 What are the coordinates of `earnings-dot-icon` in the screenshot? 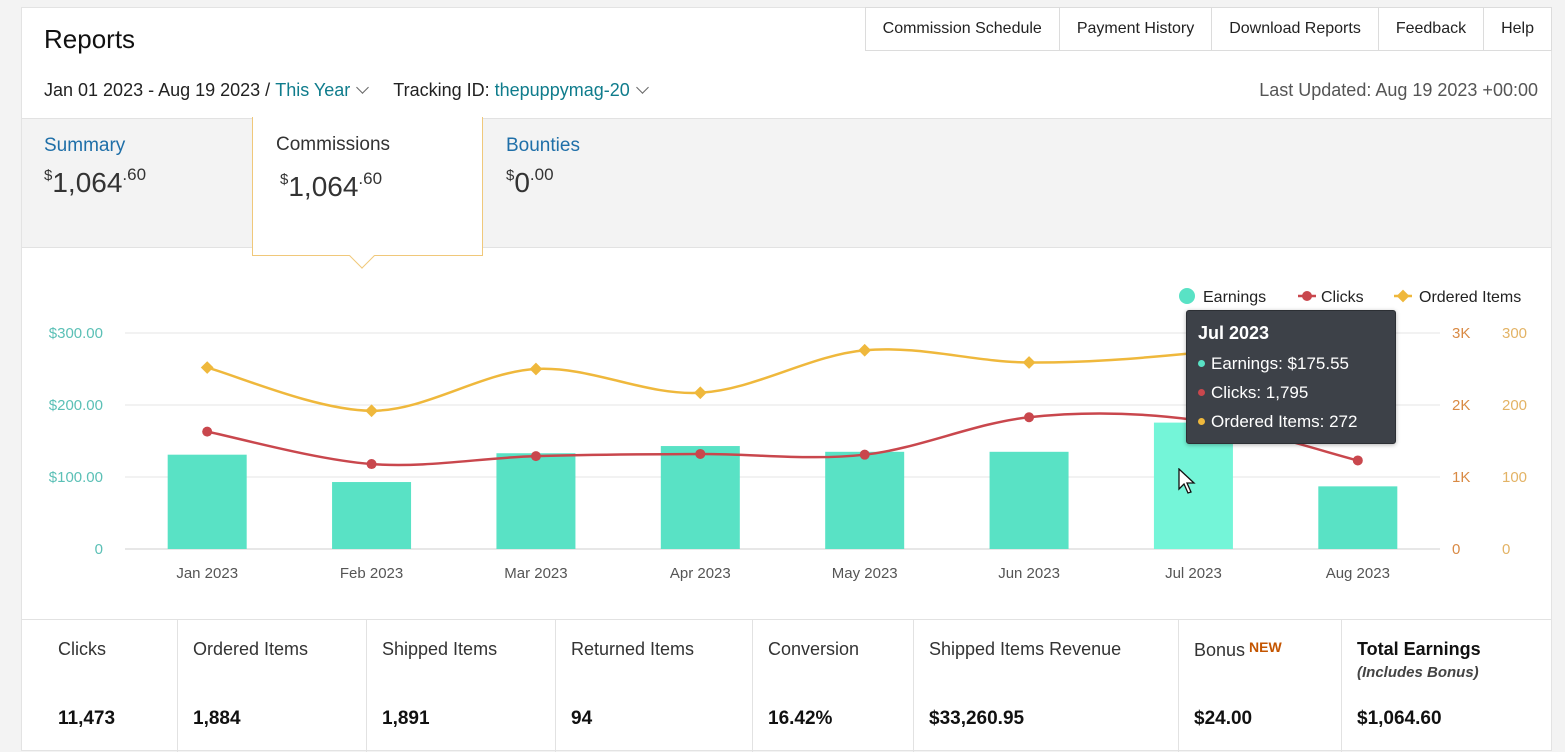 It's located at (1201, 363).